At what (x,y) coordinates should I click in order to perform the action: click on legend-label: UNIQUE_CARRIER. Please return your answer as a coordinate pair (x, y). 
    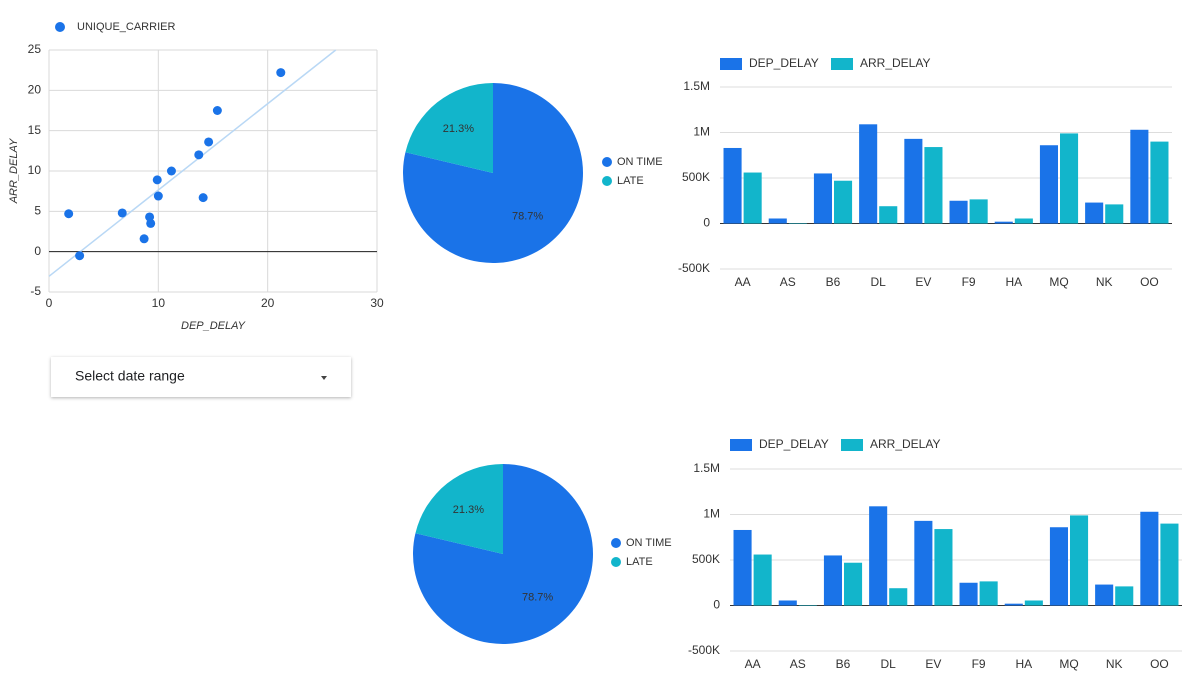
    Looking at the image, I should click on (126, 27).